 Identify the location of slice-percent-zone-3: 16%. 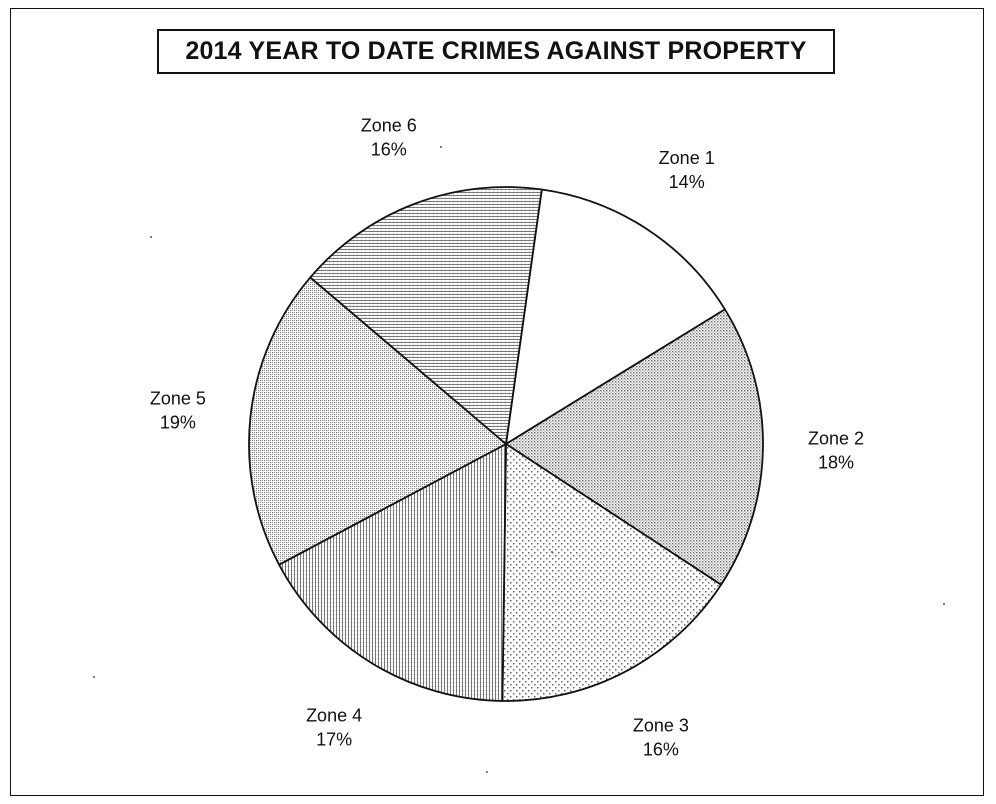
(661, 749).